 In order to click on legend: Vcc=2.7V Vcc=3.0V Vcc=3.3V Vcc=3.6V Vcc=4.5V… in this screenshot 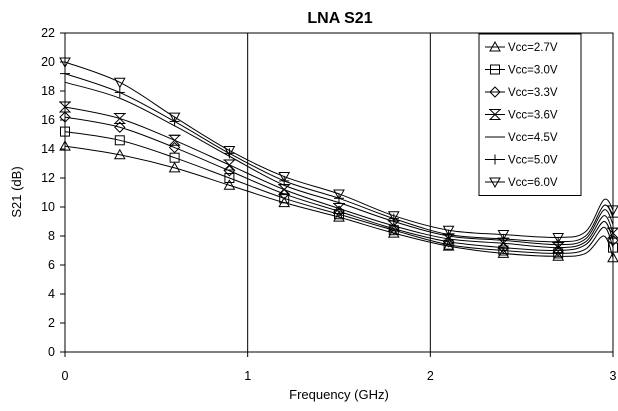, I will do `click(530, 114)`.